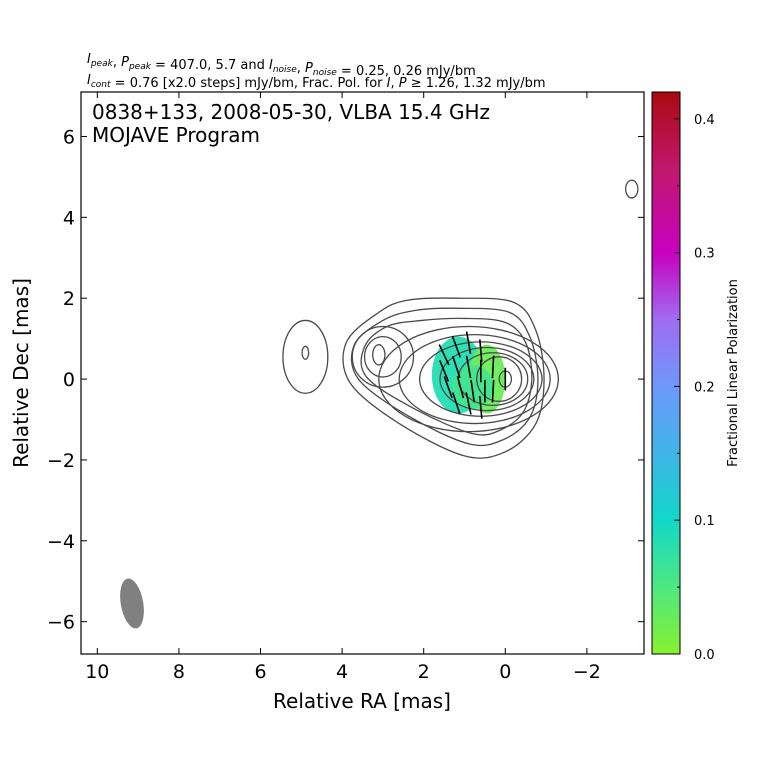  Describe the element at coordinates (61, 461) in the screenshot. I see `y-tick-label: −2` at that location.